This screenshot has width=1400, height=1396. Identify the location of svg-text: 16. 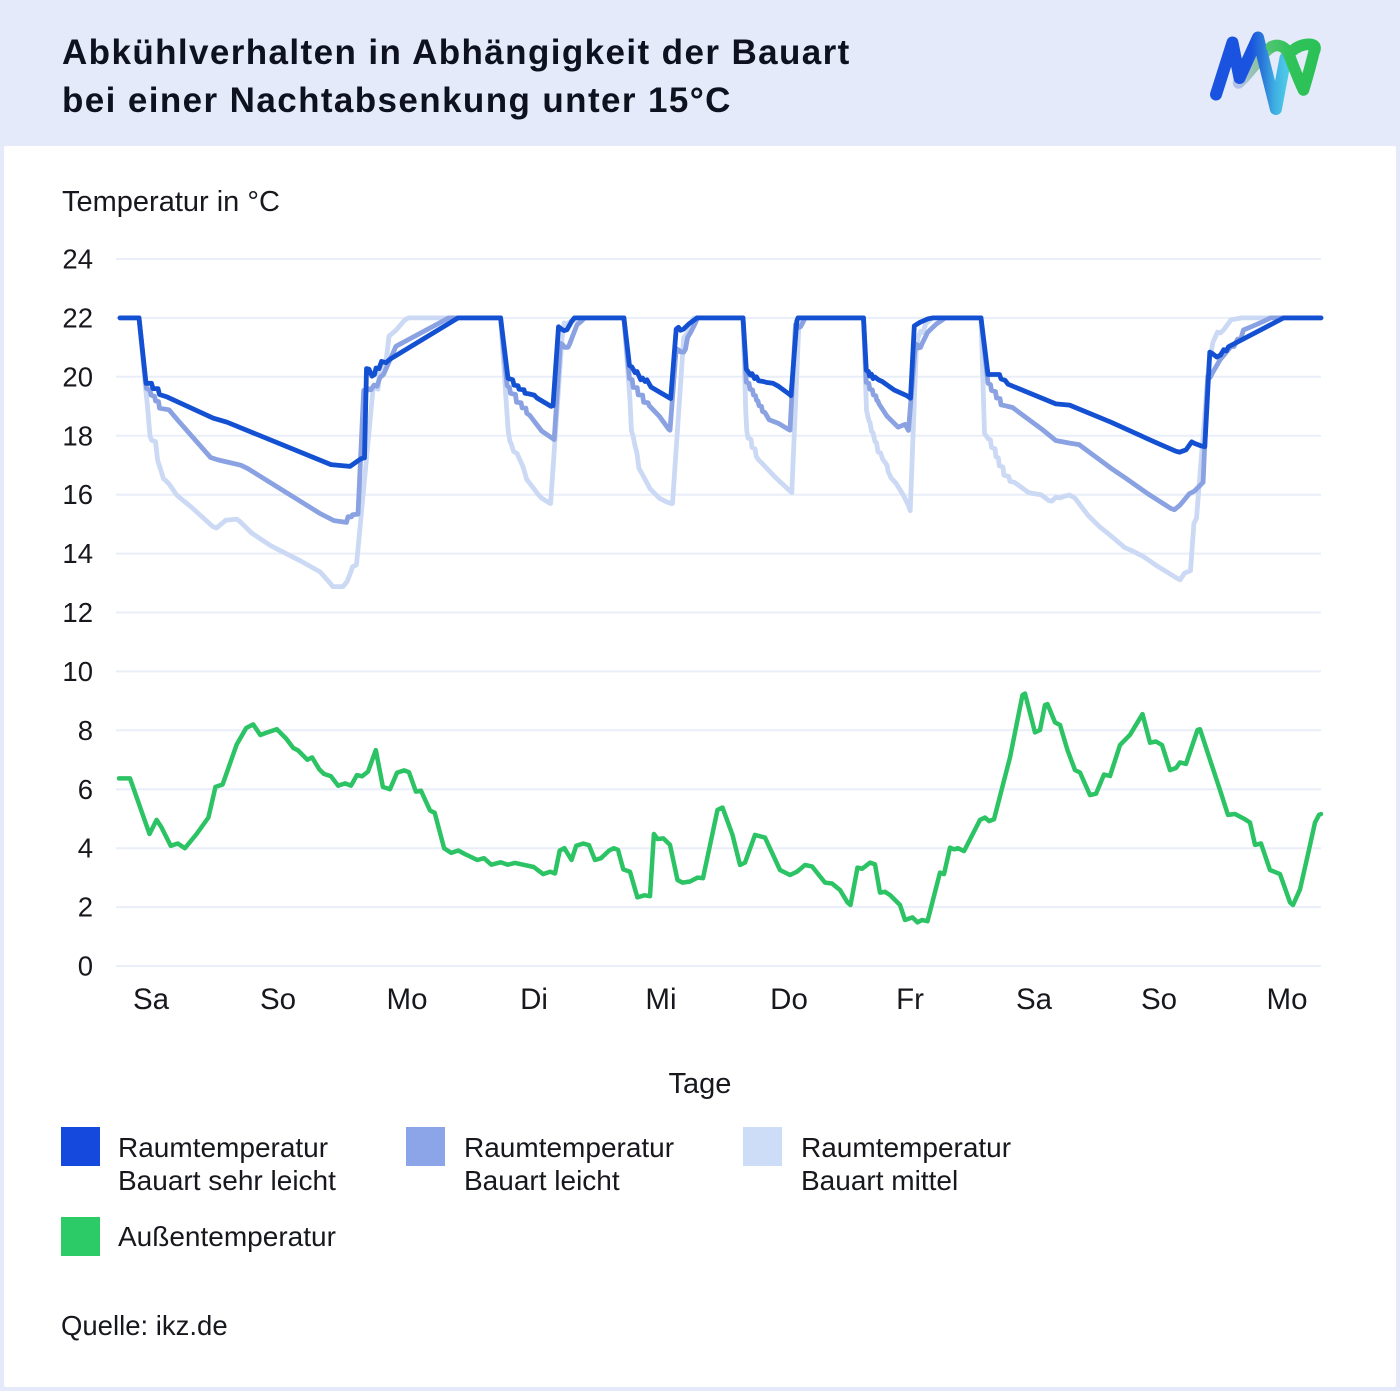
(77, 494).